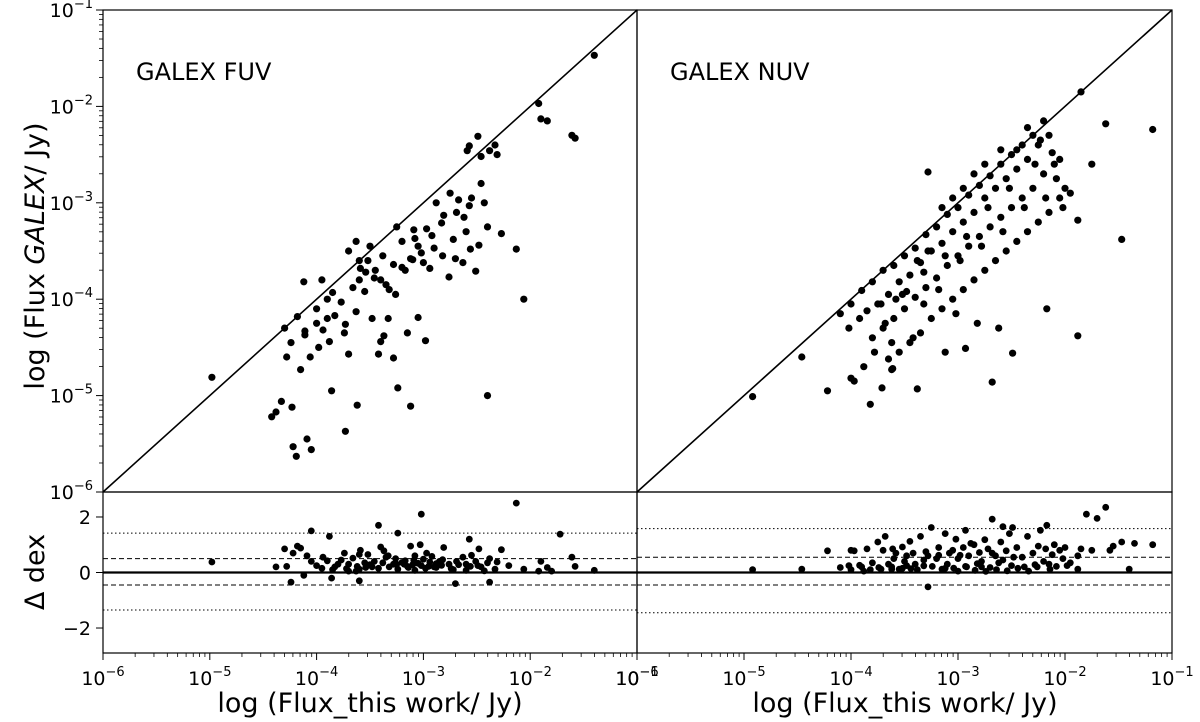 The image size is (1200, 722). What do you see at coordinates (35, 572) in the screenshot?
I see `delta-y-axis-label: Δ dex` at bounding box center [35, 572].